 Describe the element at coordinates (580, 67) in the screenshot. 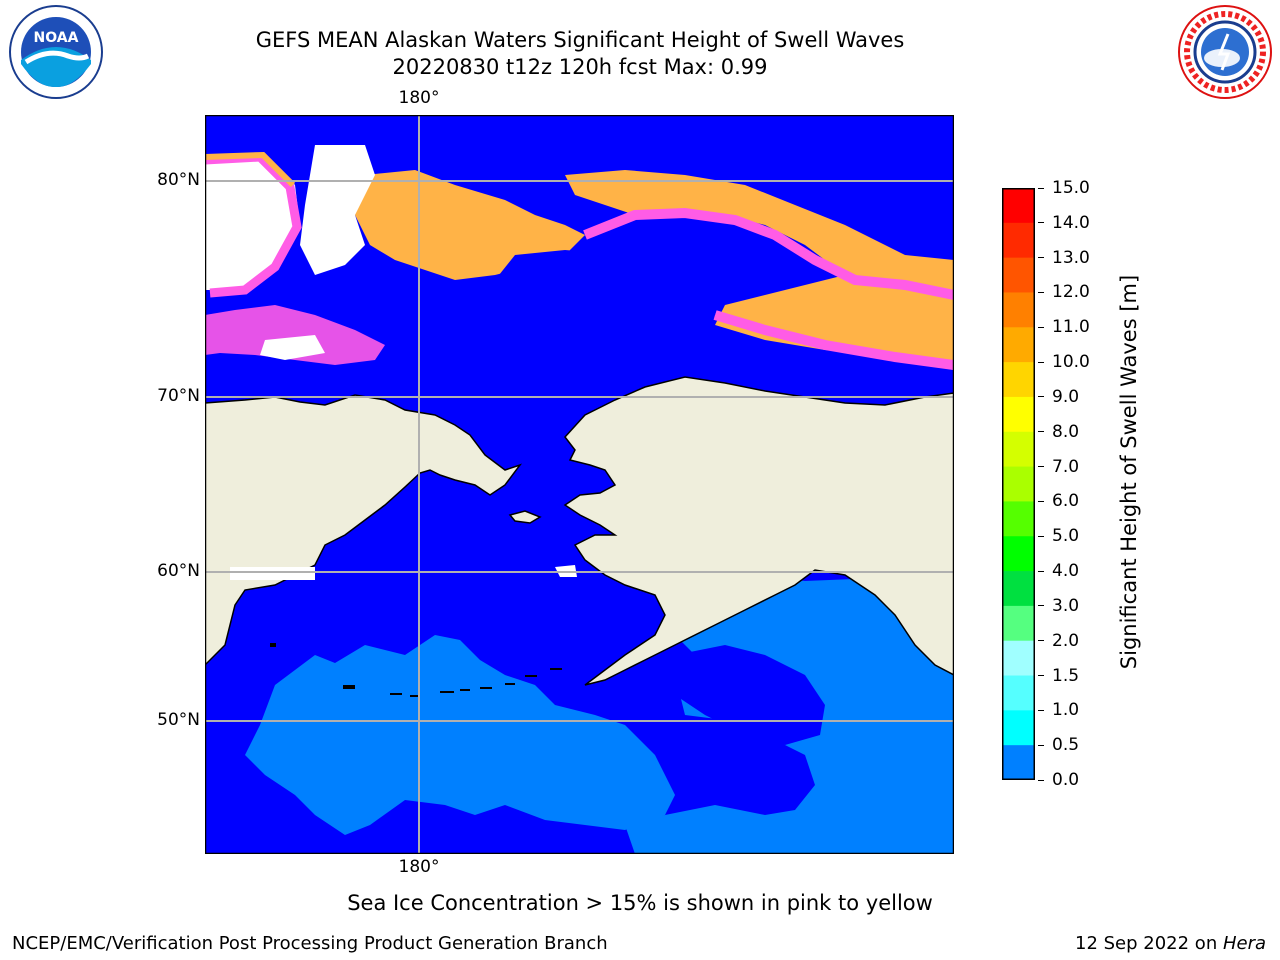

I see `chart-title-line2: 20220830 t12z 120h fcst Max: 0.99` at that location.